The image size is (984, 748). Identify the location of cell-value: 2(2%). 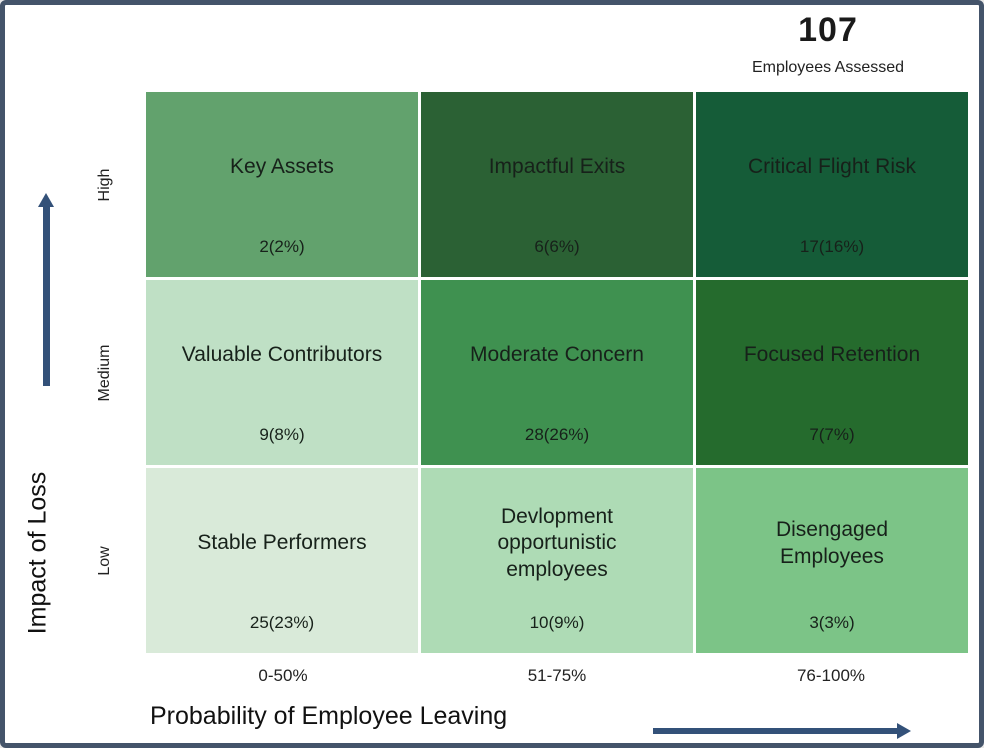
(282, 246).